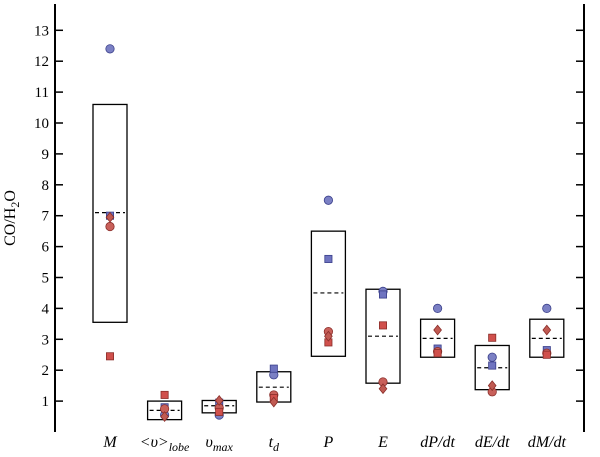  I want to click on x-category-label: <υ>lobe, so click(165, 444).